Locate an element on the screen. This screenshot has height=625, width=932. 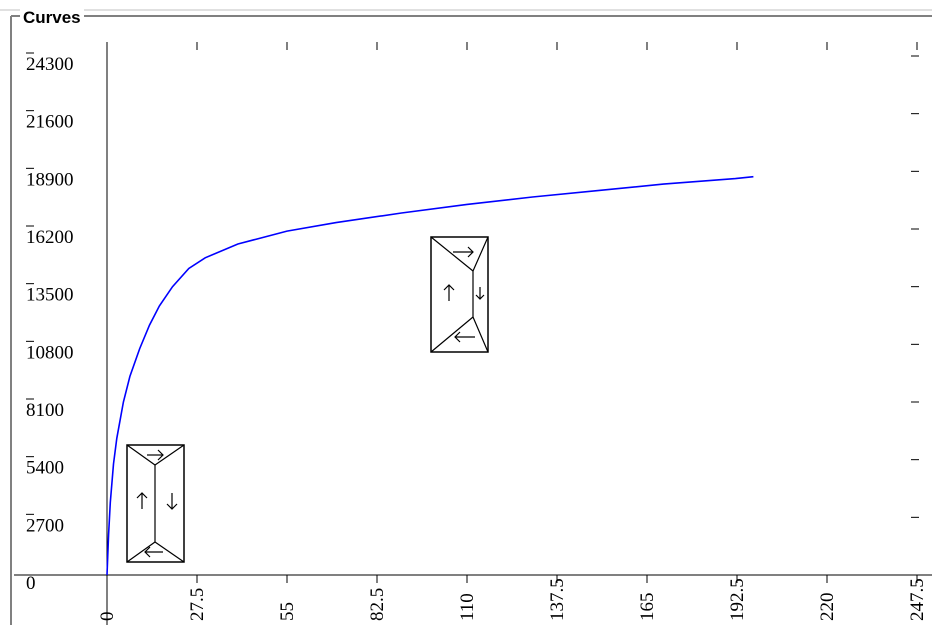
x-tick-label: 110 is located at coordinates (467, 607).